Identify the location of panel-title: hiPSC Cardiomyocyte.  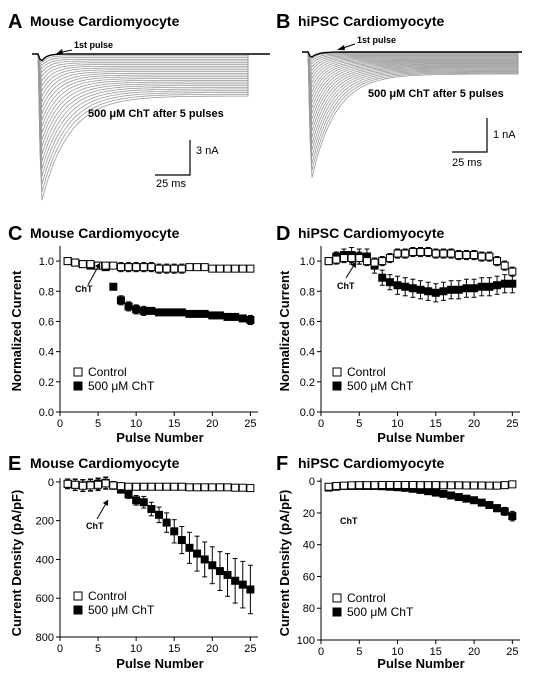
(371, 21).